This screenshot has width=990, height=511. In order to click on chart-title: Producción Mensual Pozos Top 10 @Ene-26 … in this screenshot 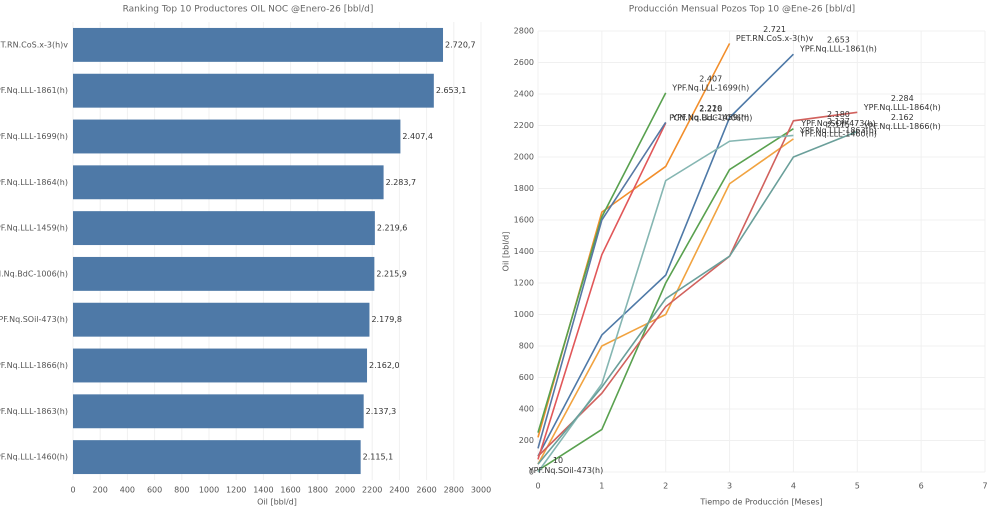, I will do `click(742, 9)`.